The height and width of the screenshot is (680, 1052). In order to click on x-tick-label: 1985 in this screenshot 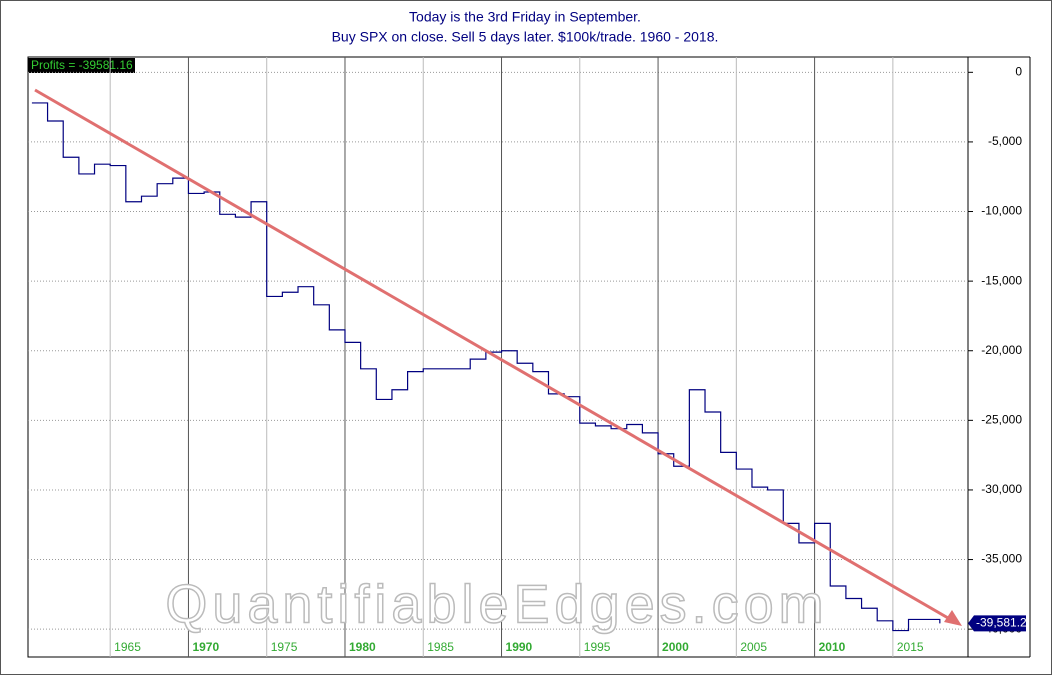, I will do `click(440, 647)`.